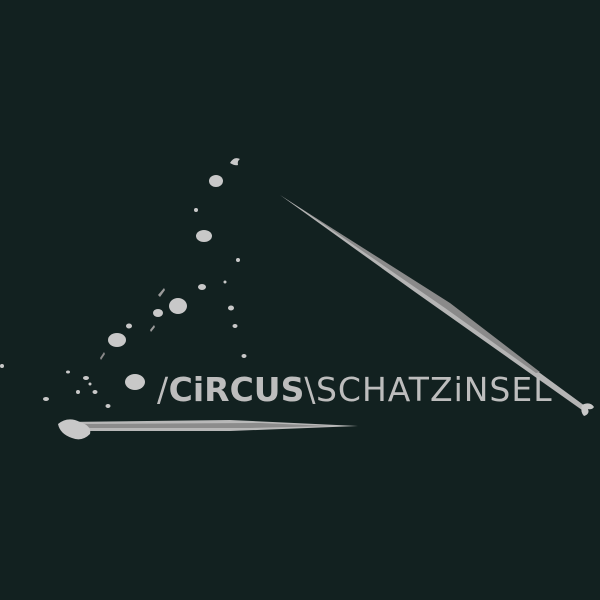  Describe the element at coordinates (163, 389) in the screenshot. I see `wordmark-slash: /` at that location.